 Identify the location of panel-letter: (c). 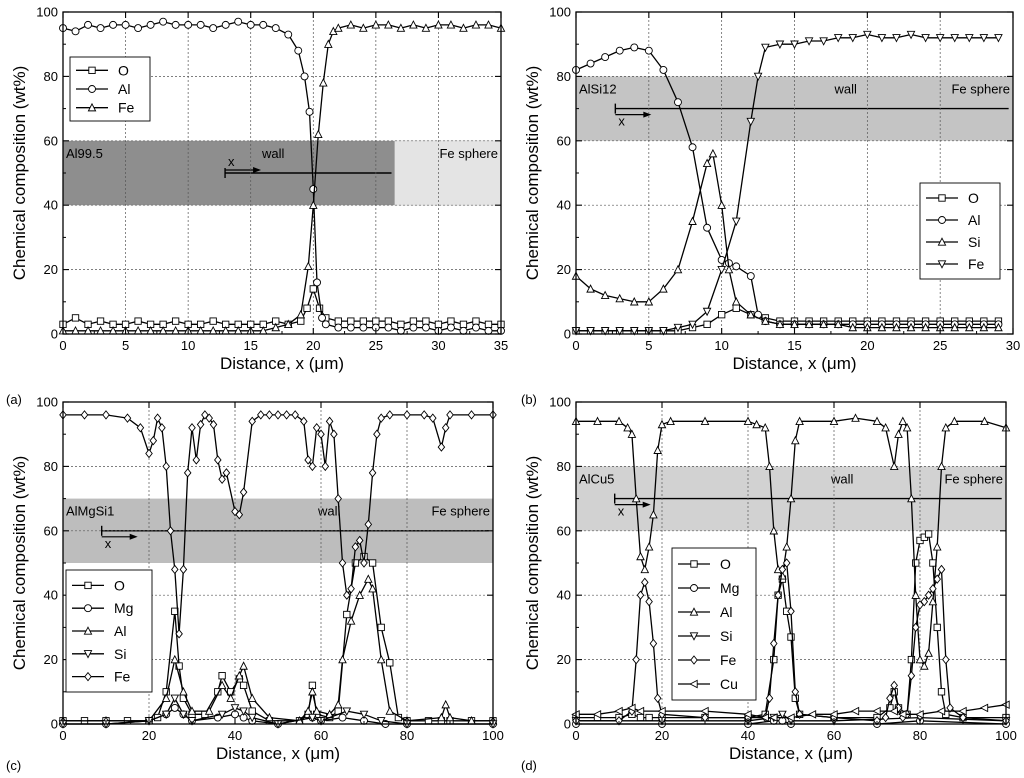
(13, 765).